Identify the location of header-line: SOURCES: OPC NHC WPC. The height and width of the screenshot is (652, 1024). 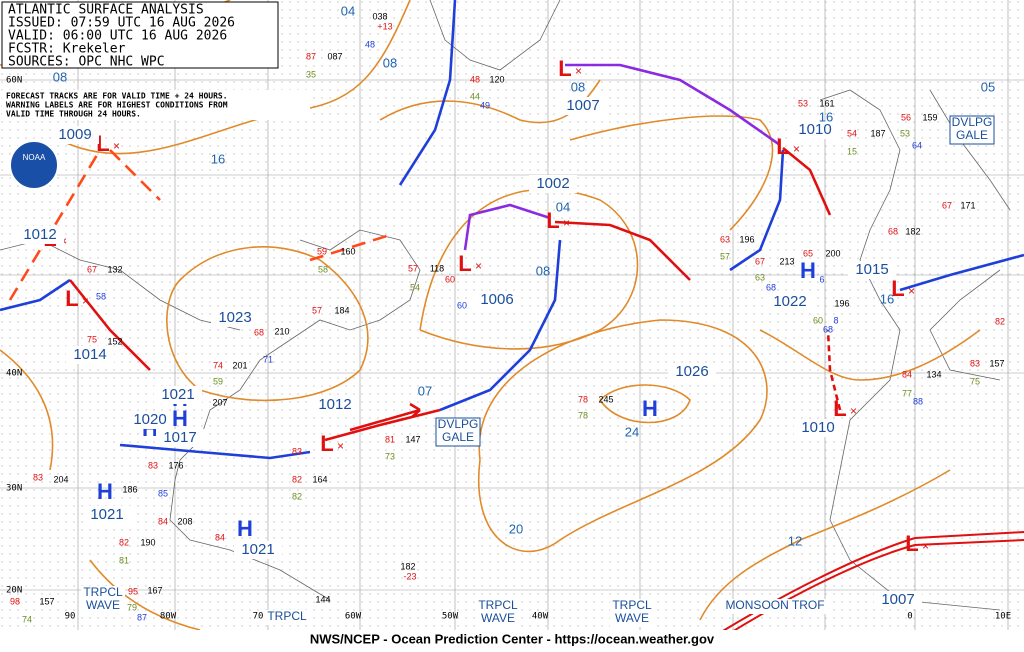
(86, 62).